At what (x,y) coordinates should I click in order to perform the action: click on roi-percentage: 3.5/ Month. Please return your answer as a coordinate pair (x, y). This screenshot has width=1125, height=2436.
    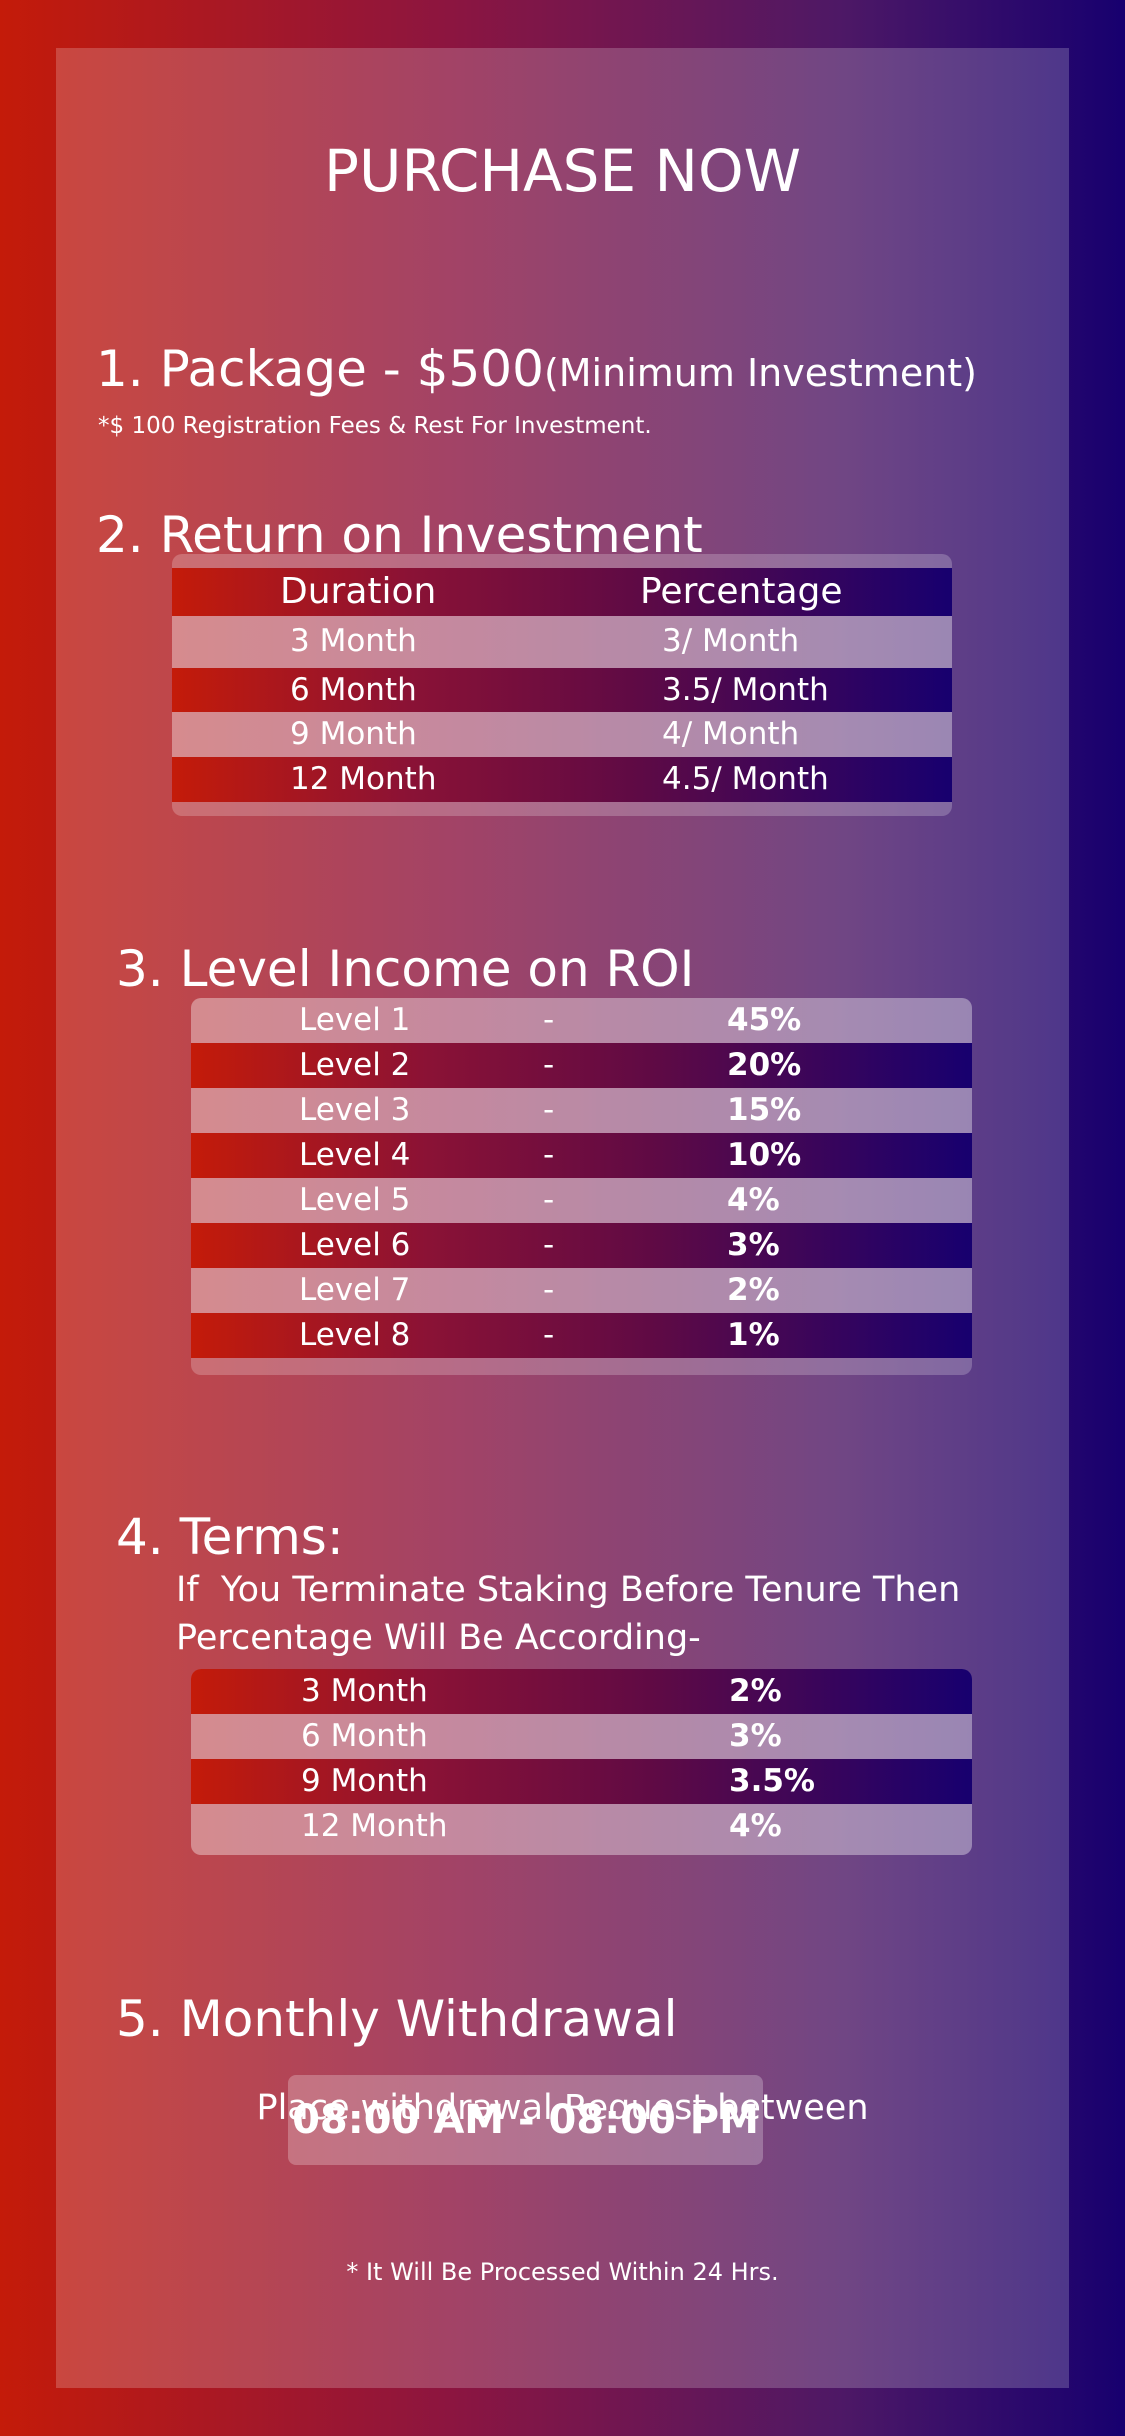
    Looking at the image, I should click on (745, 690).